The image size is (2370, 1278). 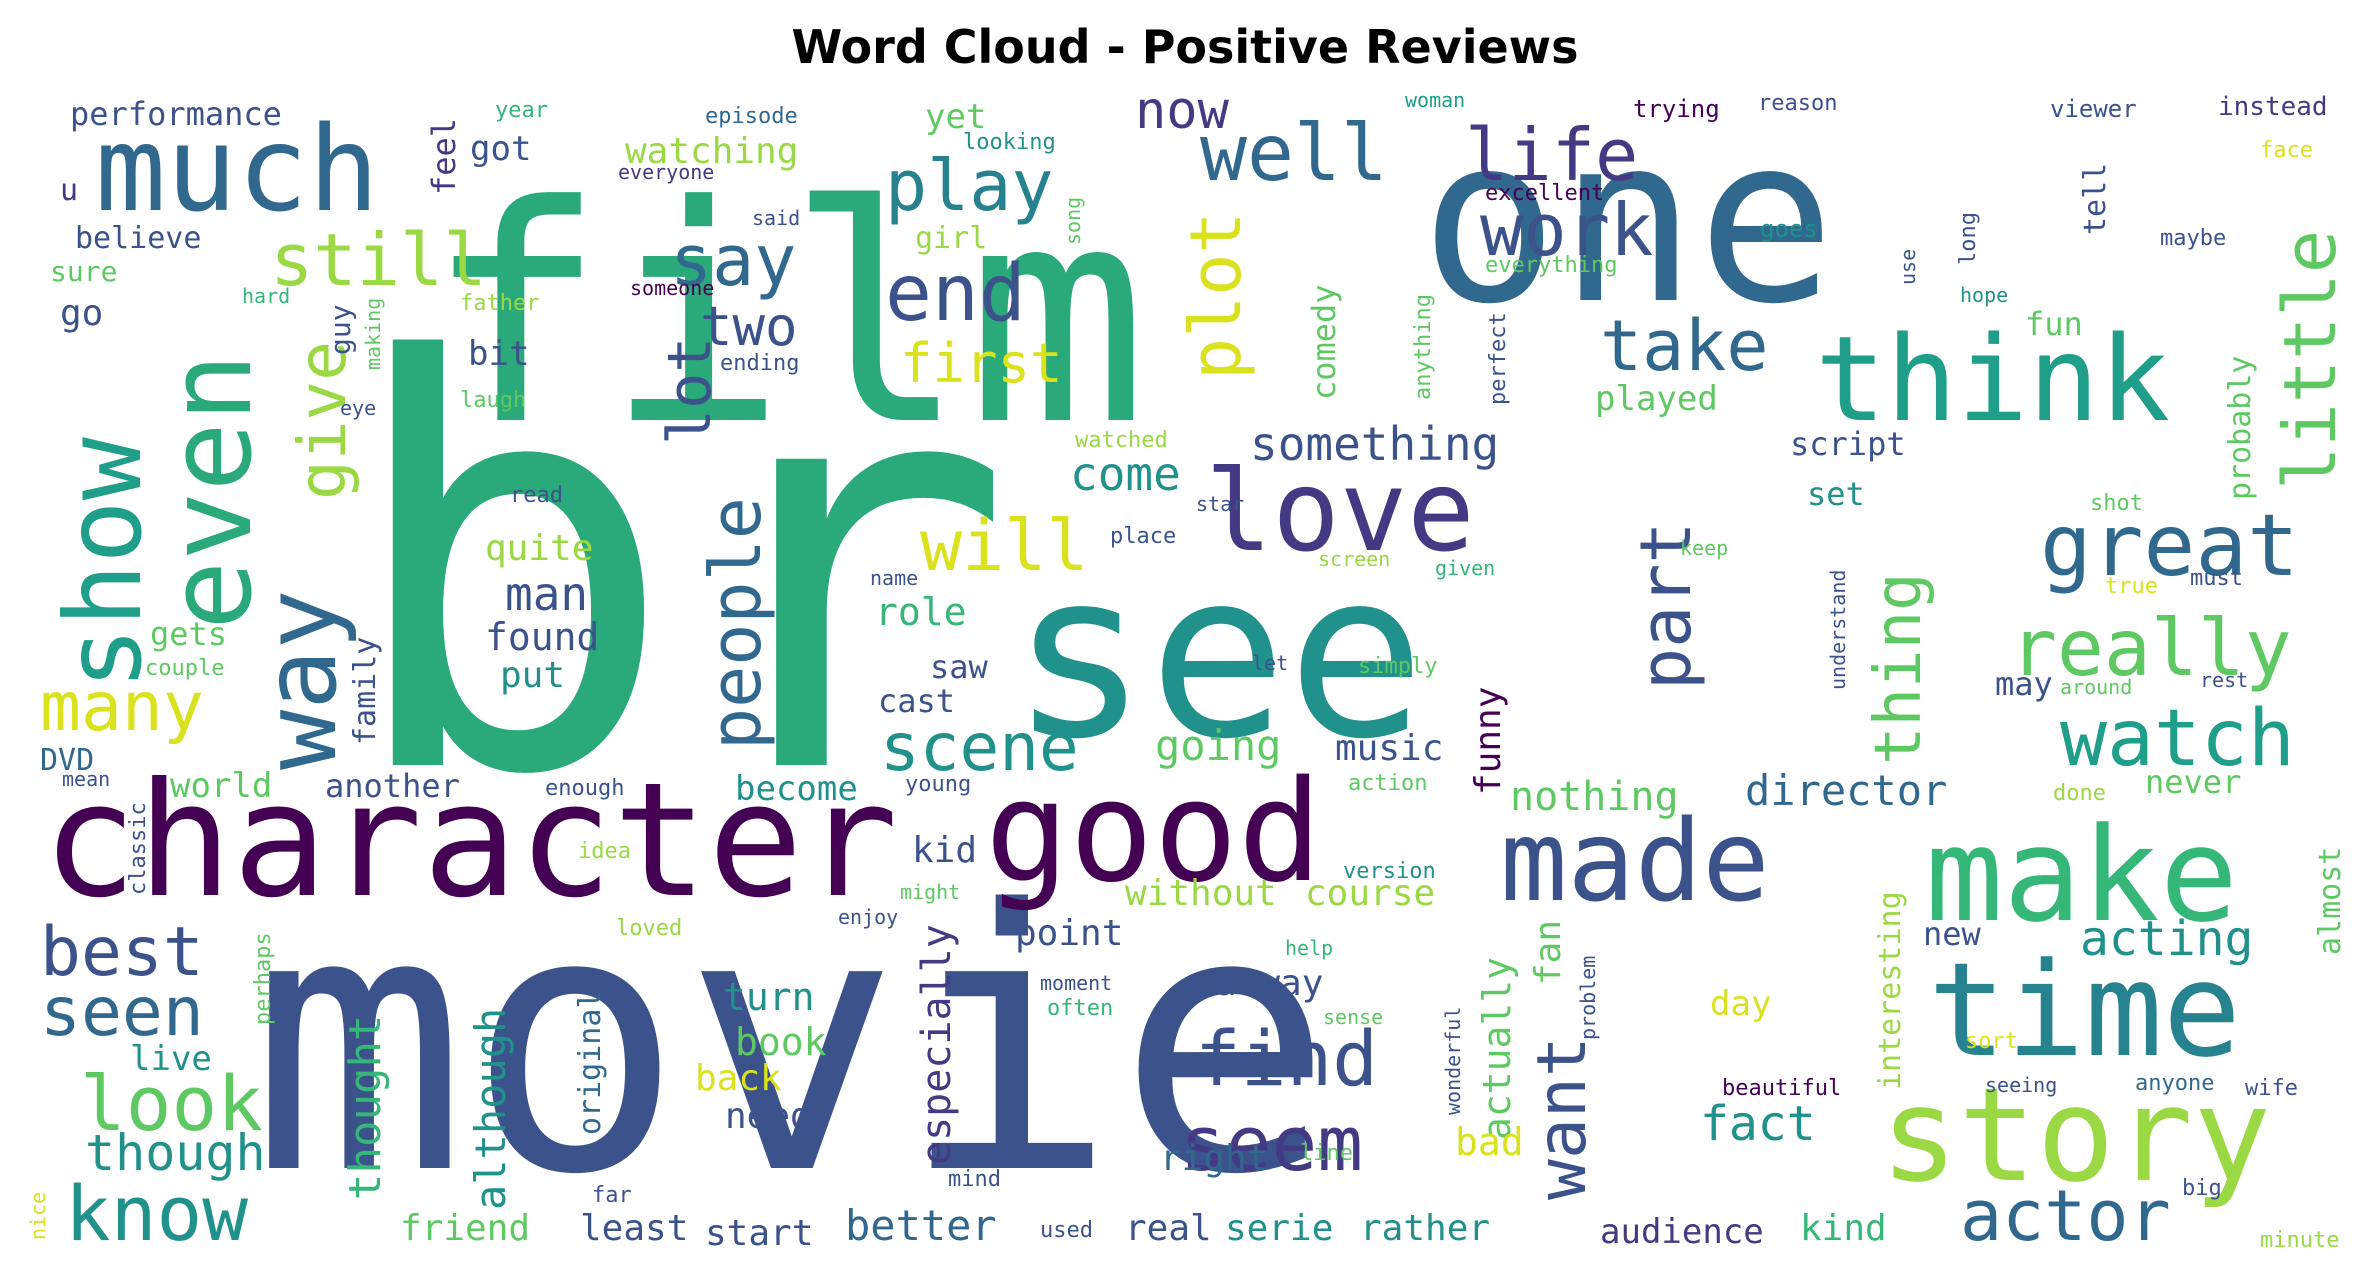 What do you see at coordinates (1498, 358) in the screenshot?
I see `word-perfect: perfect` at bounding box center [1498, 358].